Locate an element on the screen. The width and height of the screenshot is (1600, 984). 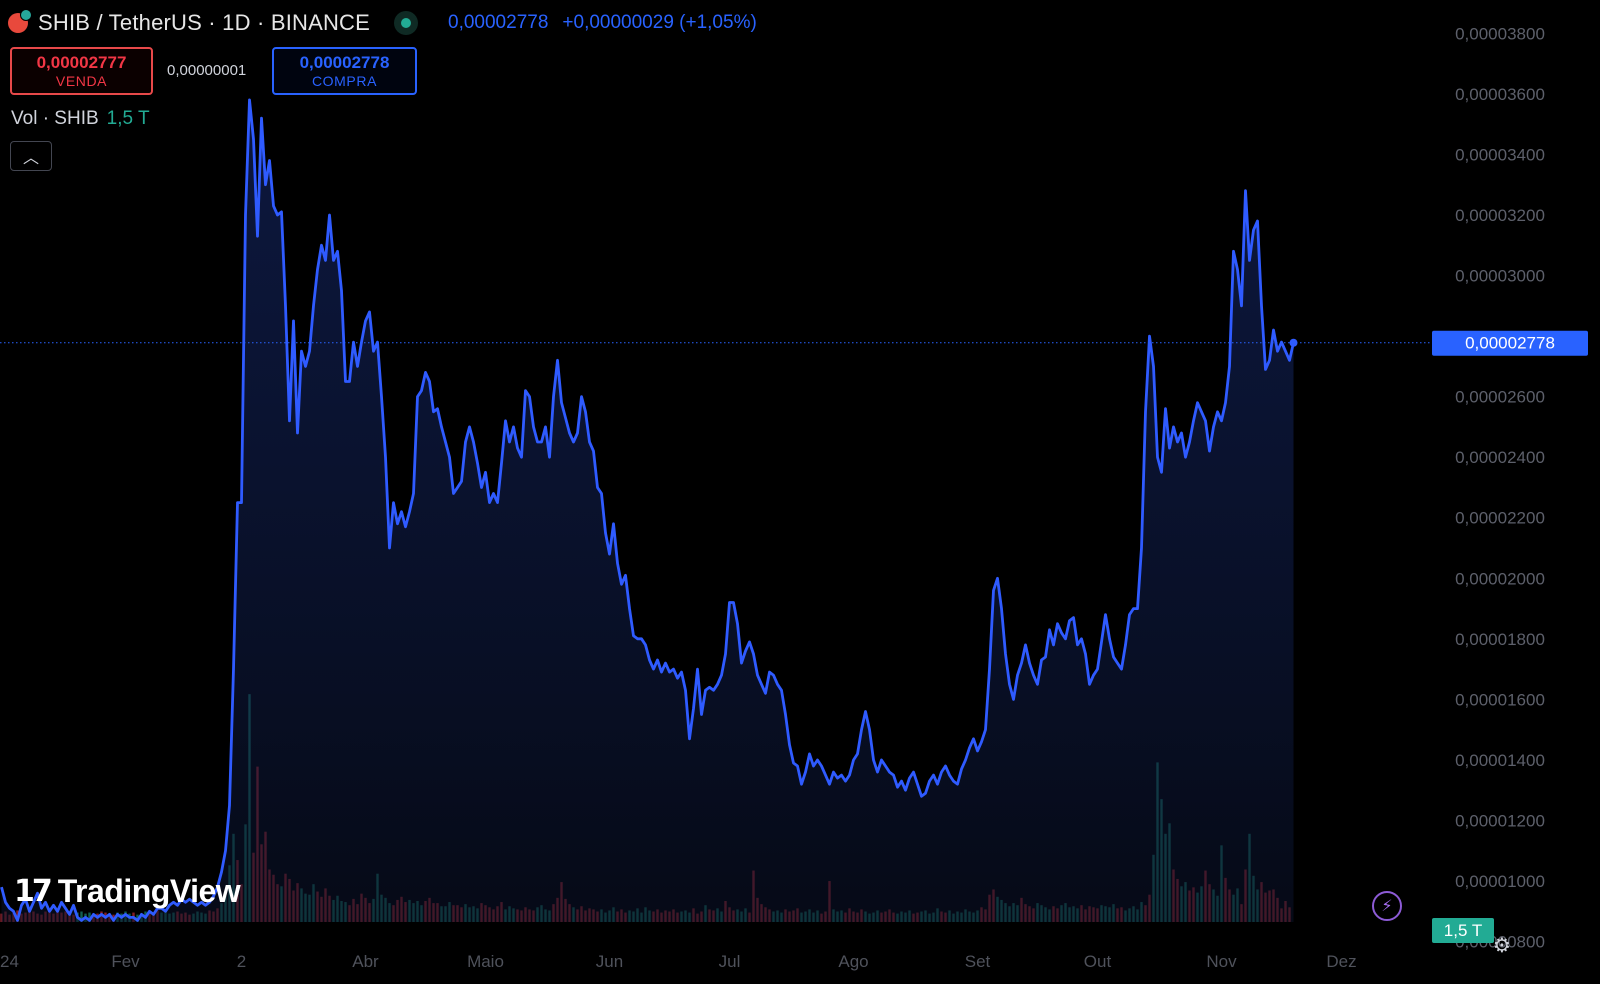
chevron-up-icon: ︿ is located at coordinates (30, 158).